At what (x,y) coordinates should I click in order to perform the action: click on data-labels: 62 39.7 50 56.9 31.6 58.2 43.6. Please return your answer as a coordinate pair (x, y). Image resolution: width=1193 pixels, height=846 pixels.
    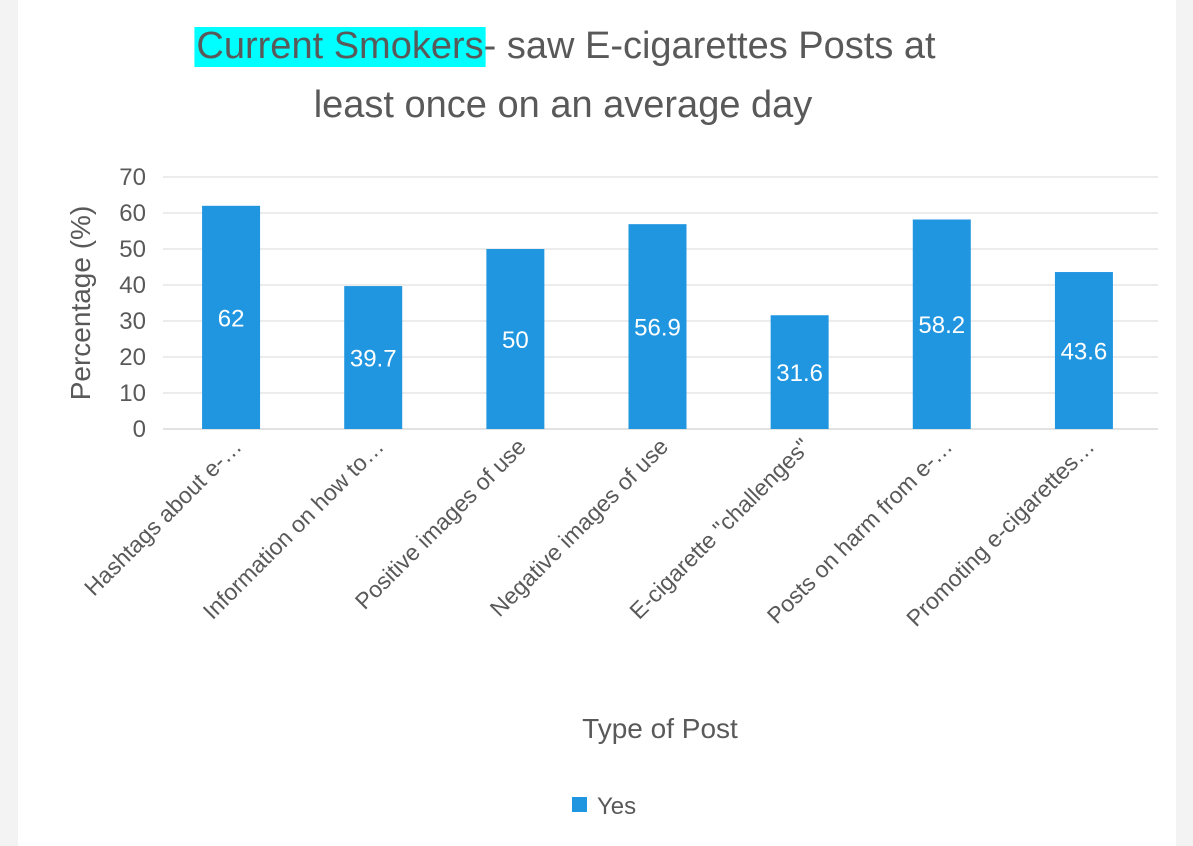
    Looking at the image, I should click on (663, 346).